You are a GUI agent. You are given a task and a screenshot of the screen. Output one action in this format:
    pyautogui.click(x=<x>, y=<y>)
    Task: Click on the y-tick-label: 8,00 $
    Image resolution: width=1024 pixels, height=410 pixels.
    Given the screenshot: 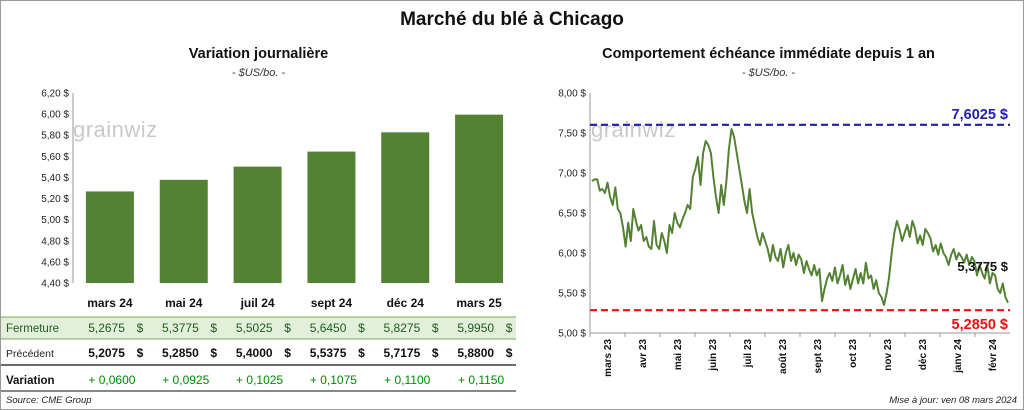 What is the action you would take?
    pyautogui.click(x=572, y=94)
    